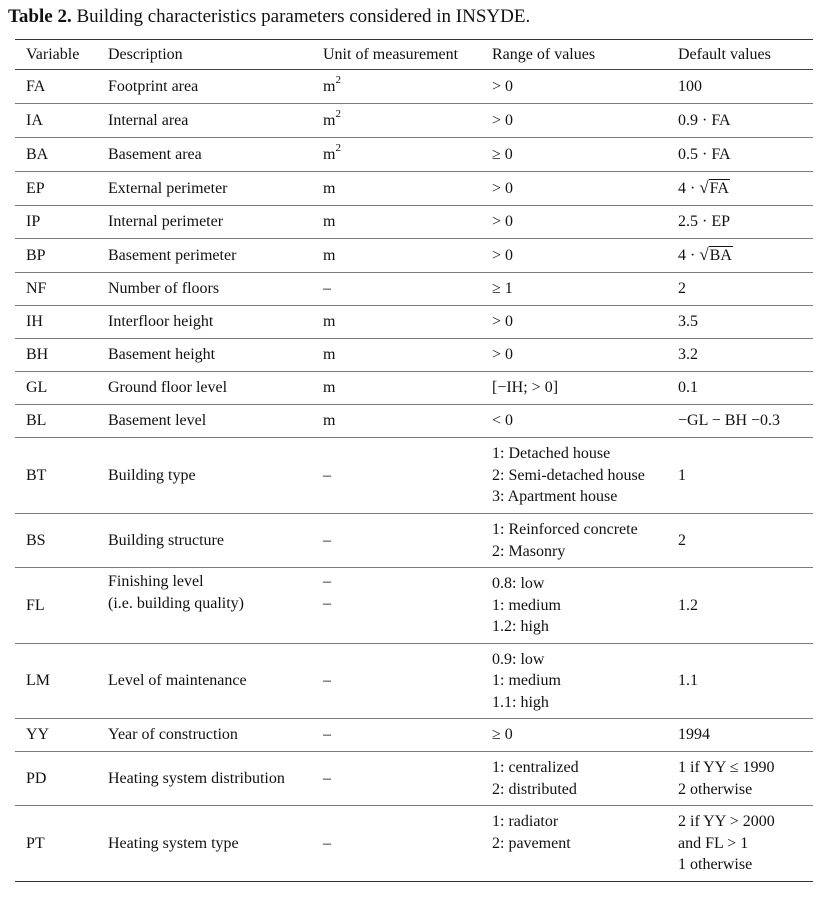  Describe the element at coordinates (577, 421) in the screenshot. I see `cell-range: < 0` at that location.